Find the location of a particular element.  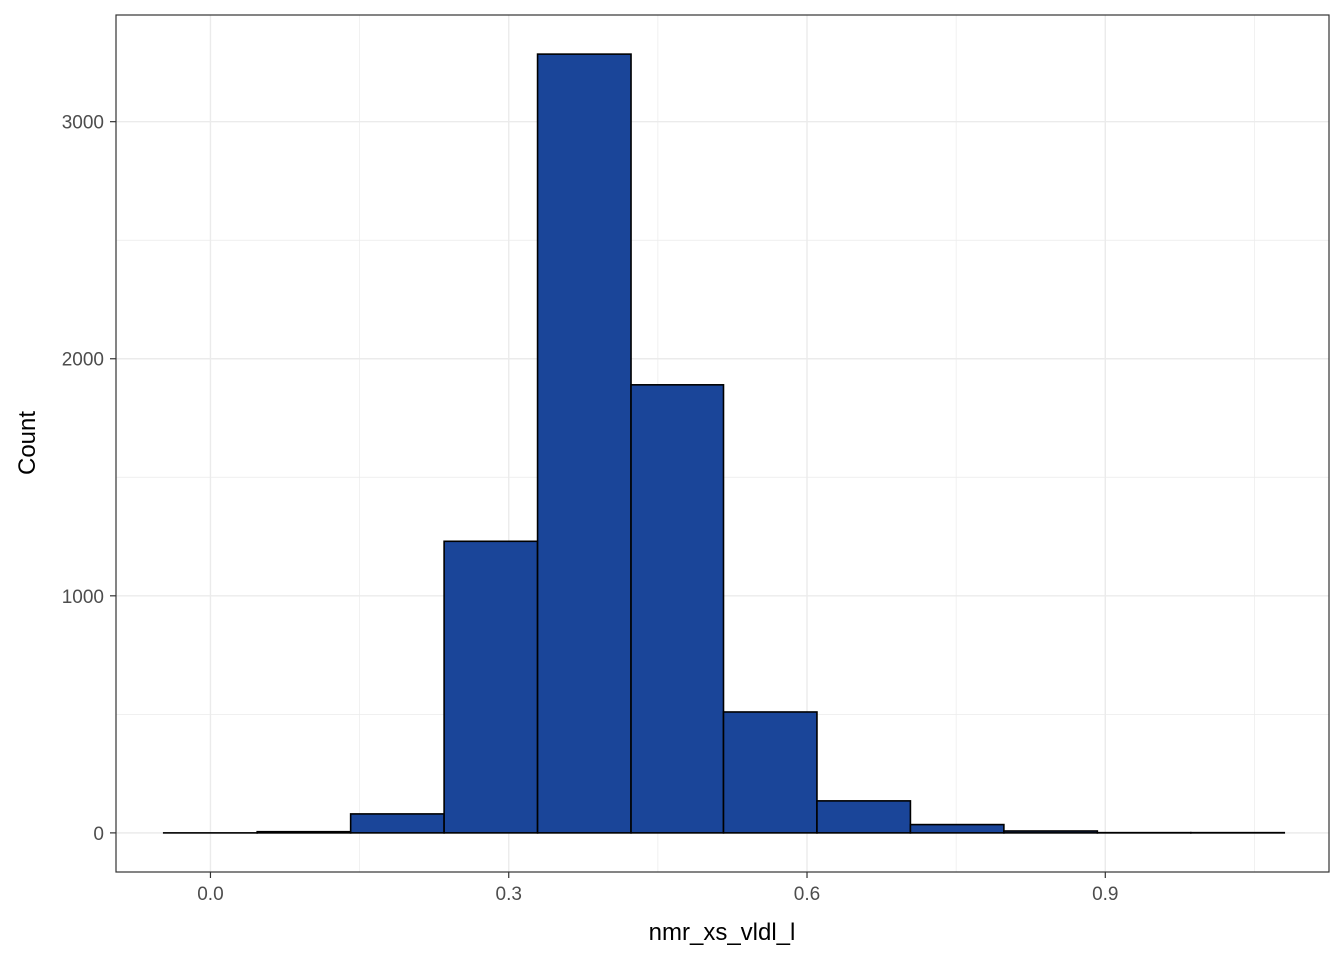

y-tick-label: 2000 is located at coordinates (83, 360).